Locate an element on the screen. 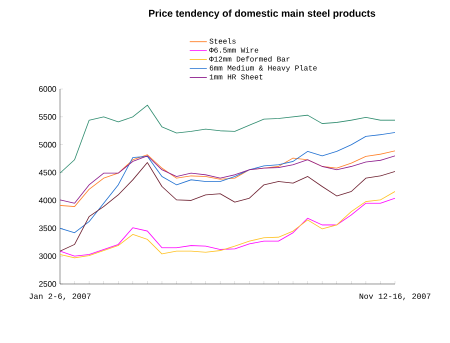  y-tick-label: 4500 is located at coordinates (47, 173).